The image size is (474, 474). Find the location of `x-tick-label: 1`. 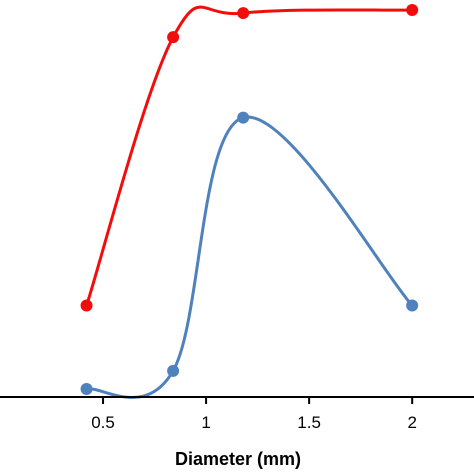

x-tick-label: 1 is located at coordinates (205, 422).